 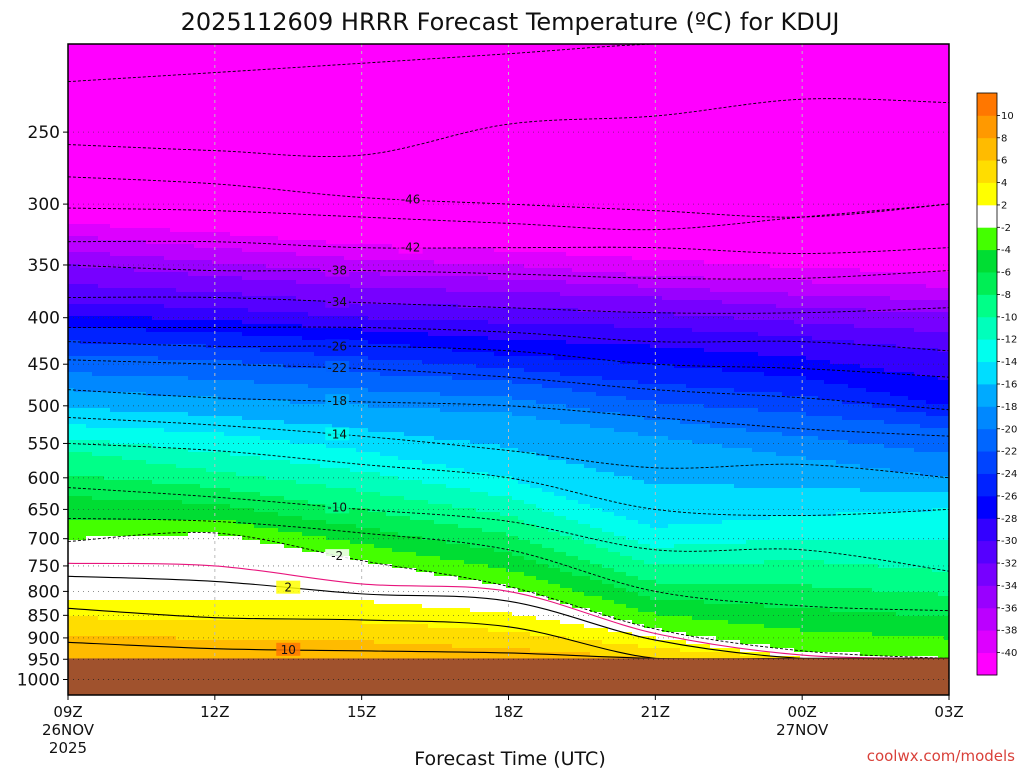 What do you see at coordinates (1004, 183) in the screenshot?
I see `colorbar-tick-label: 4` at bounding box center [1004, 183].